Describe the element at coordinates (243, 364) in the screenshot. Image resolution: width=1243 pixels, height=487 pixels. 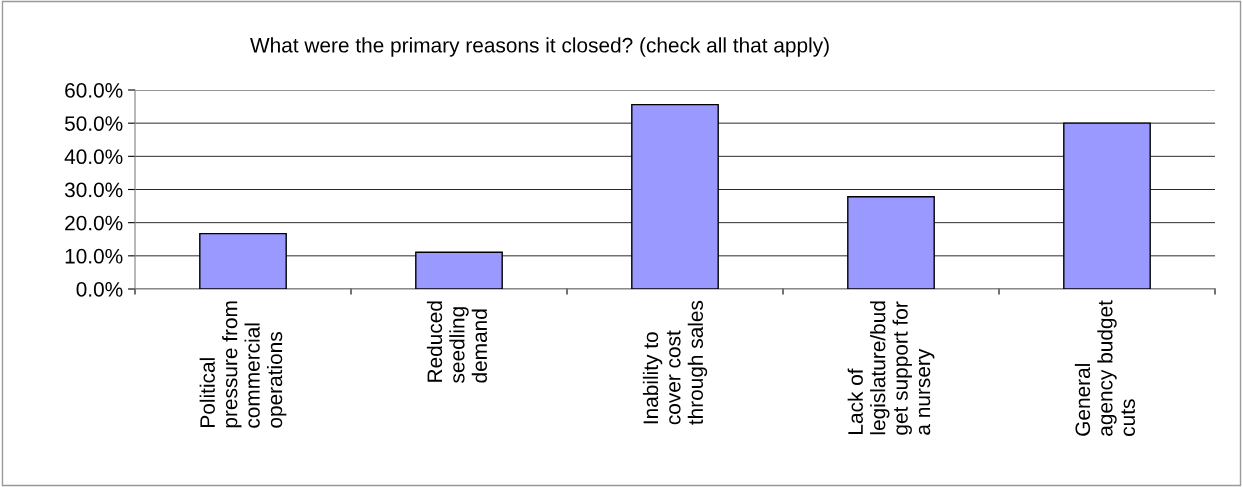
I see `x-tick-label: Political pressure from commercial operations` at that location.